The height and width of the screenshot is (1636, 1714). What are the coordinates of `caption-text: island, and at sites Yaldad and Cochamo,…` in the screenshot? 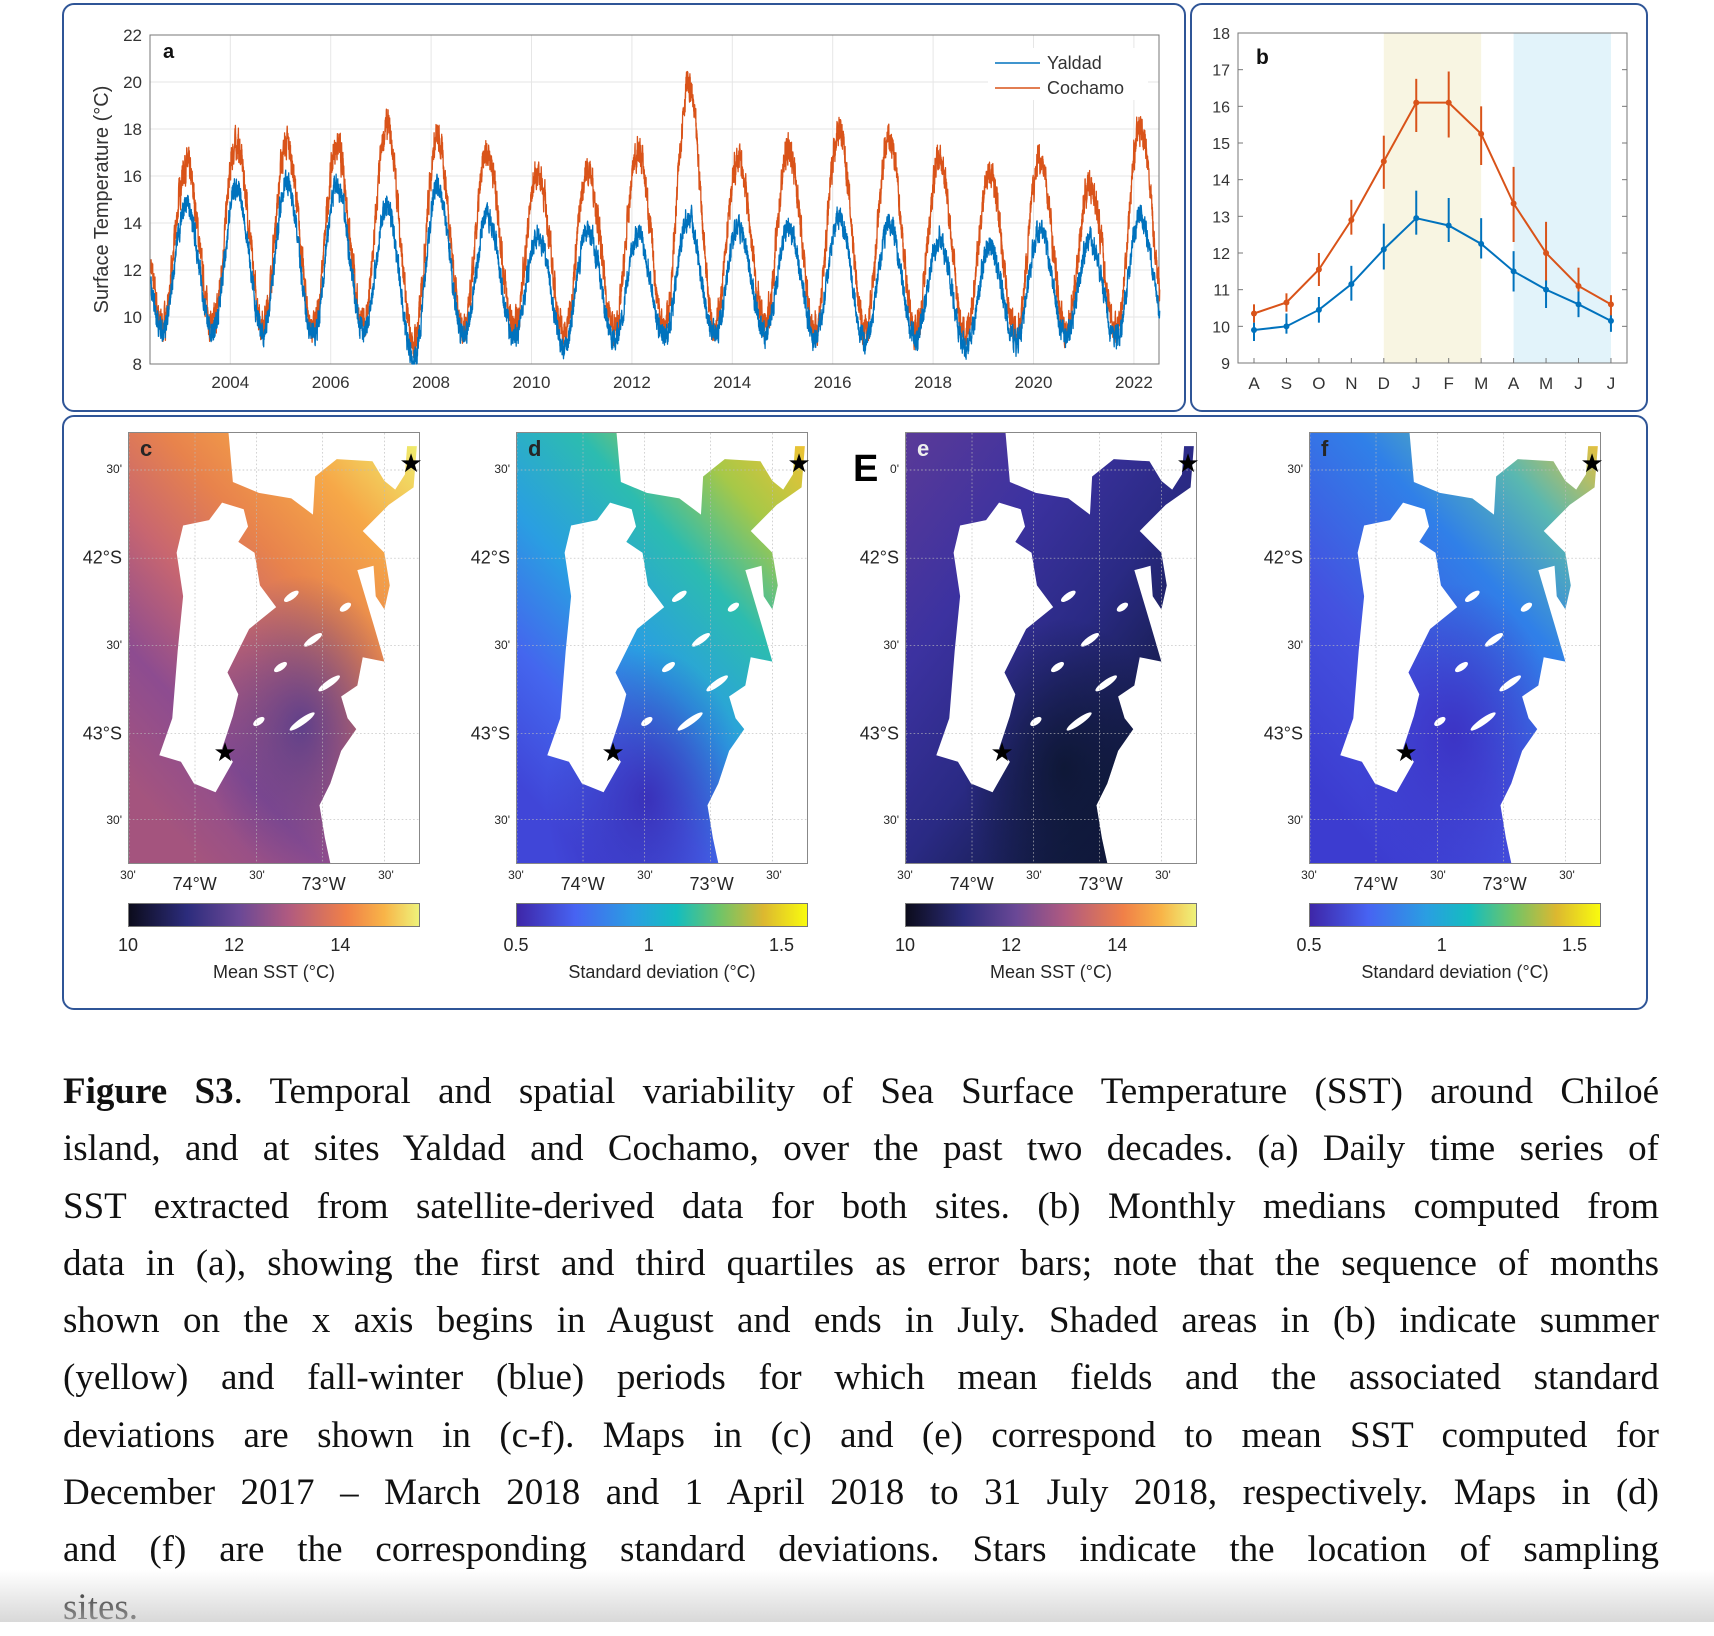 It's located at (861, 1149).